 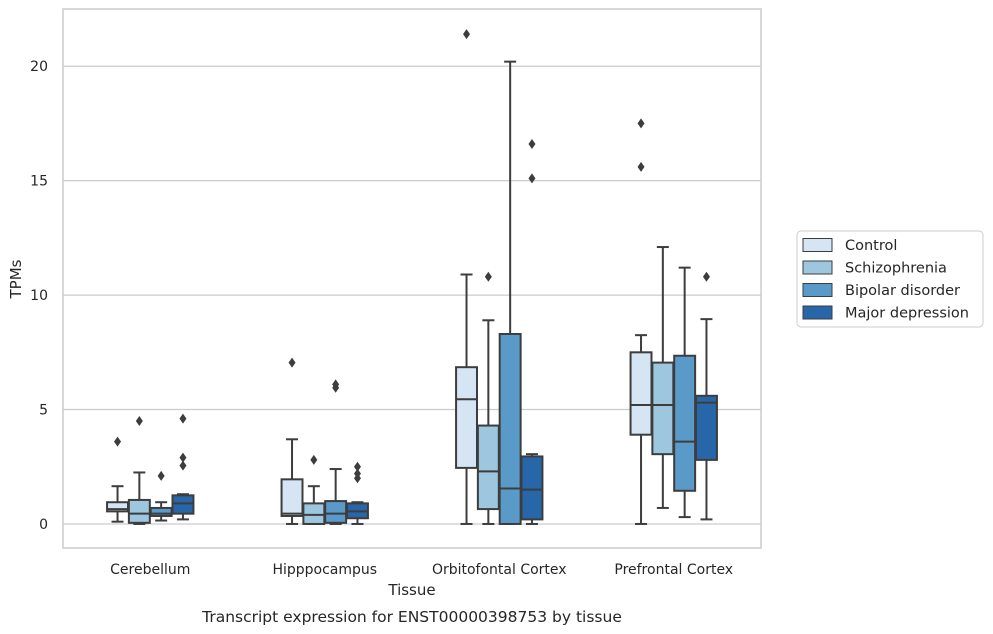 What do you see at coordinates (43, 411) in the screenshot?
I see `y-tick-label-5: 5` at bounding box center [43, 411].